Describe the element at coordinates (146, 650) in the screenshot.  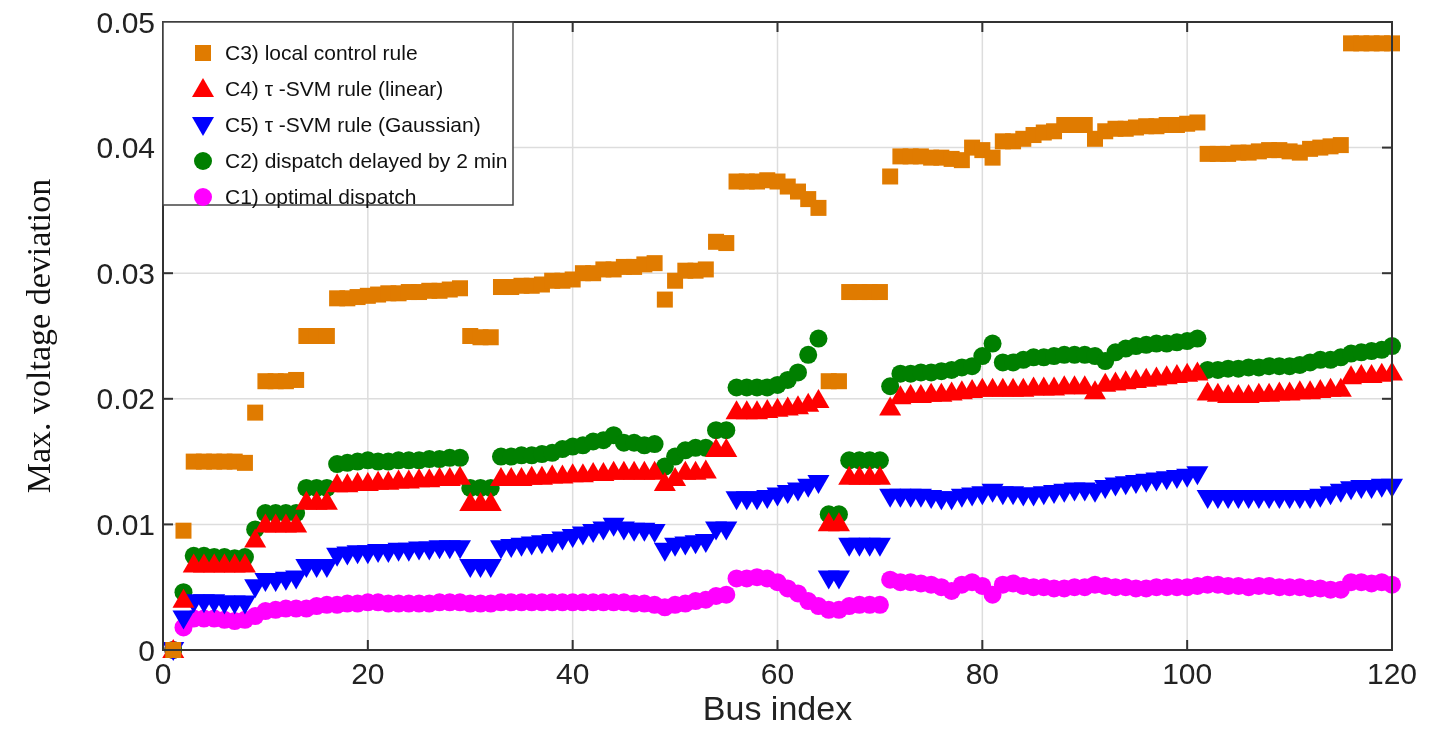
I see `y-tick-label: 0` at that location.